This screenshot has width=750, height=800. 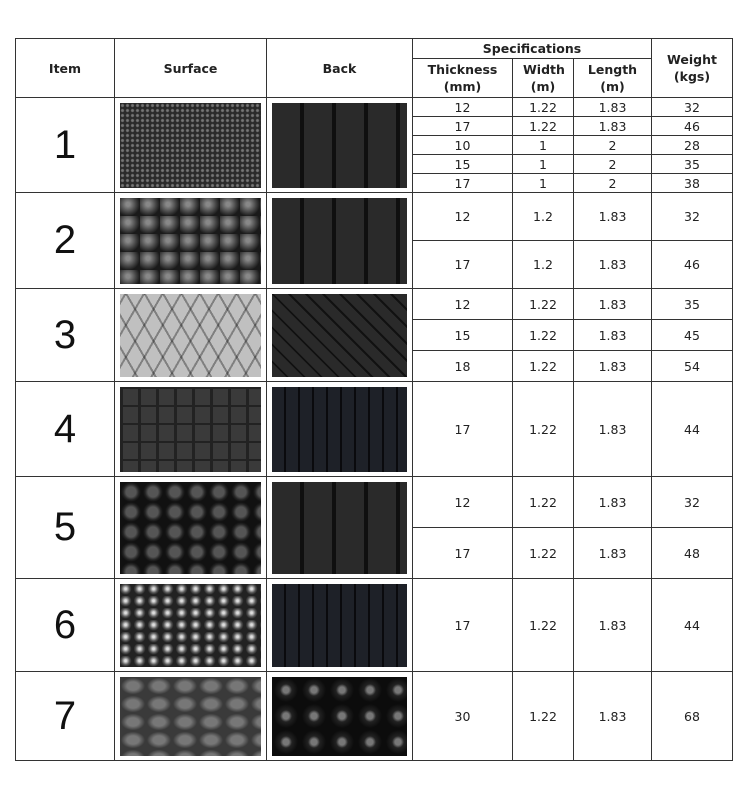 I want to click on header-back: Back, so click(x=339, y=68).